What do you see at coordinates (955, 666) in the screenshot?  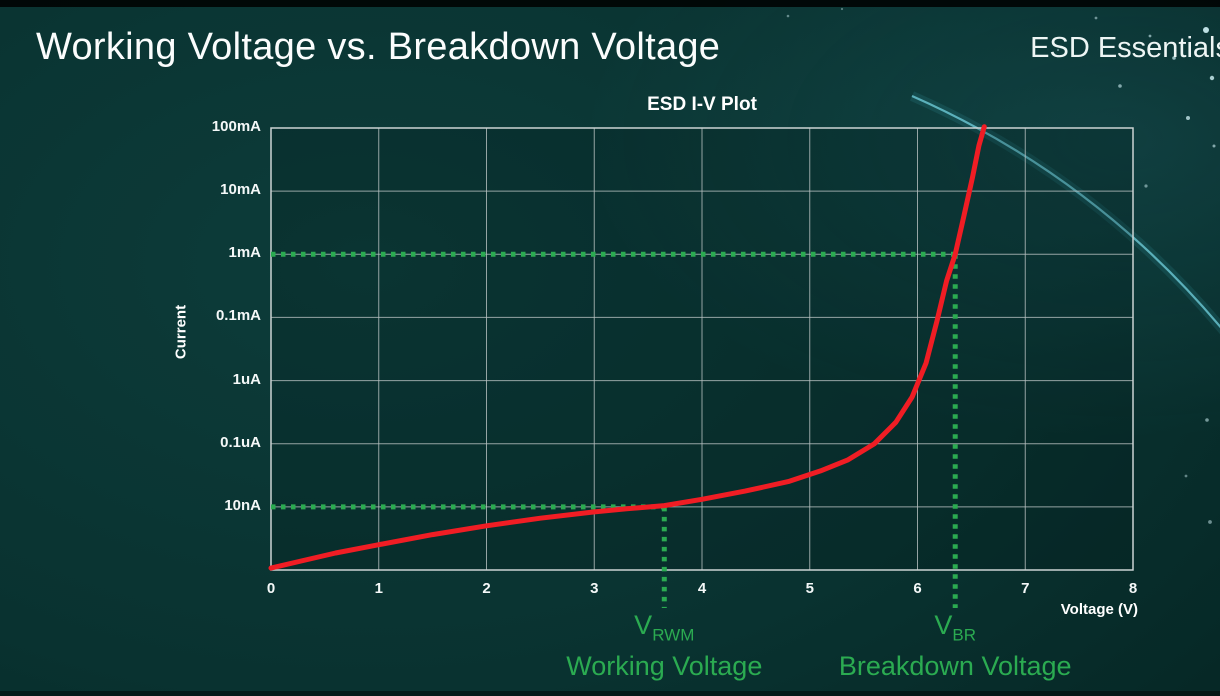 I see `vbr-caption: Breakdown Voltage` at bounding box center [955, 666].